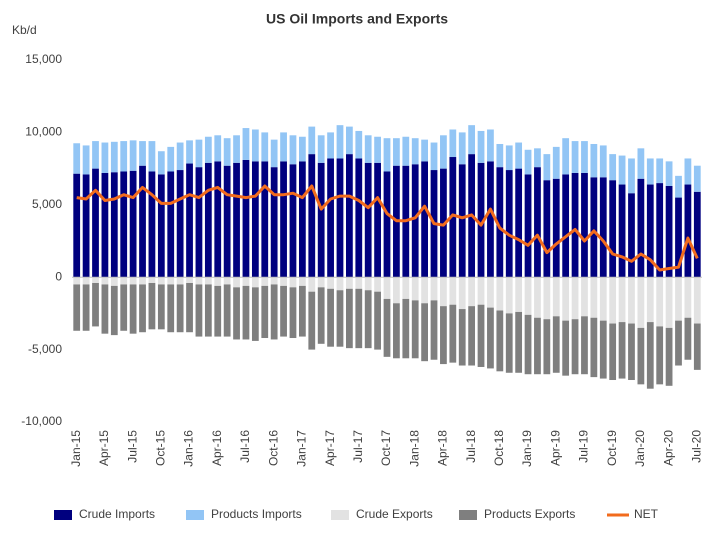  What do you see at coordinates (387, 228) in the screenshot?
I see `net-line` at bounding box center [387, 228].